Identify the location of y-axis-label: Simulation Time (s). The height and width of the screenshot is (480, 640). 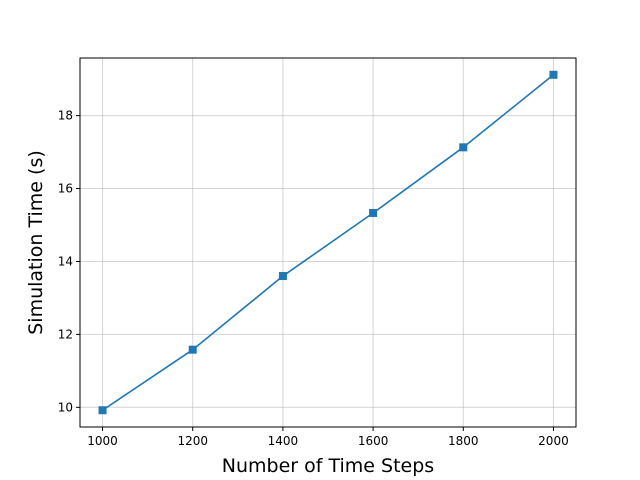
(36, 242).